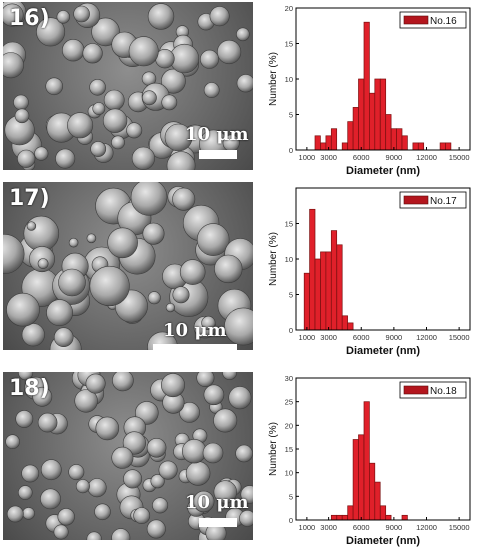 The width and height of the screenshot is (478, 550). Describe the element at coordinates (426, 527) in the screenshot. I see `x-tick-label: 12000` at that location.